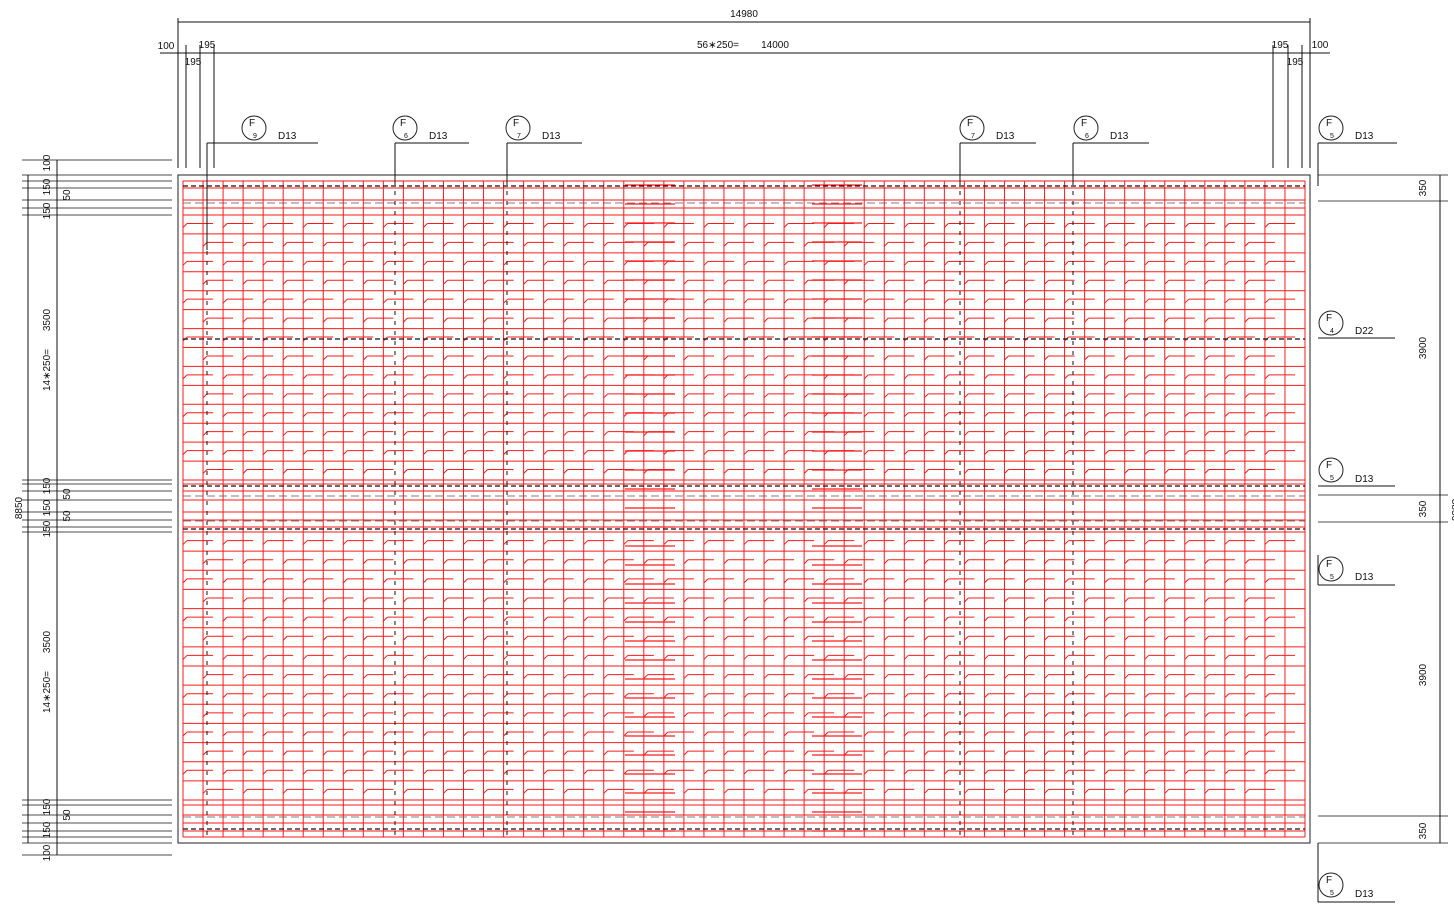 The image size is (1454, 906). I want to click on dim-left-a: 150, so click(47, 186).